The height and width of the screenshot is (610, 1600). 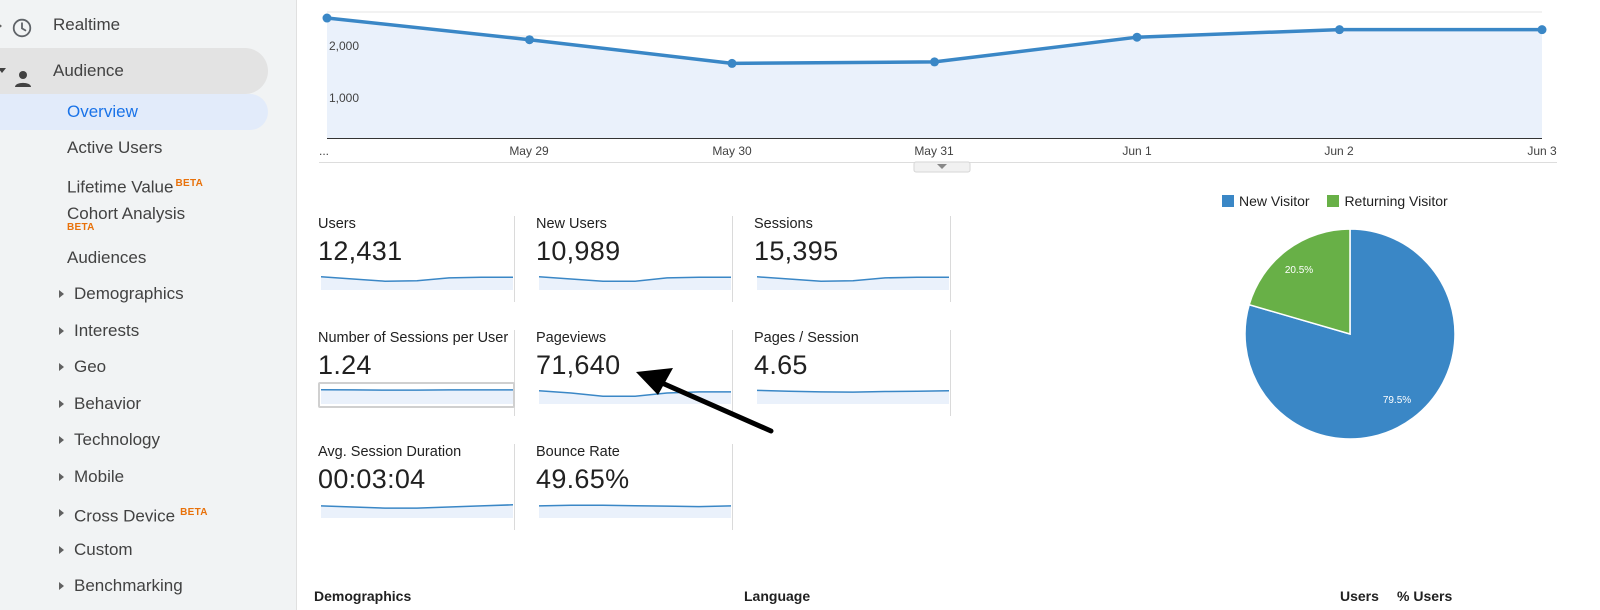 I want to click on metric-pages-per-session: Pages / Session 4.65, so click(x=842, y=373).